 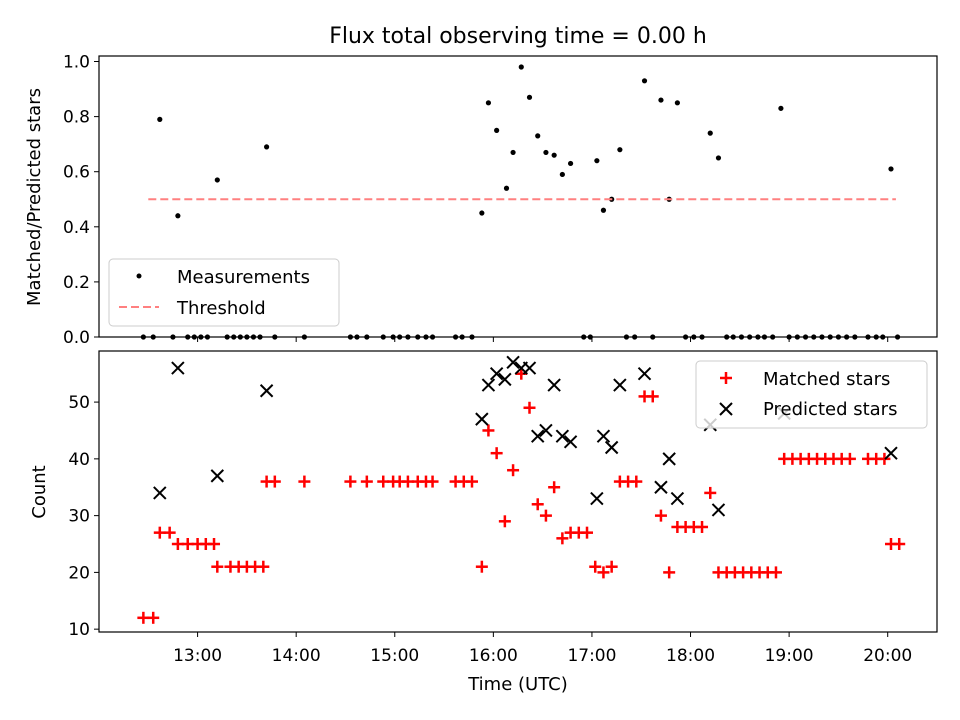 I want to click on bottom-legend: Matched stars Predicted stars, so click(x=811, y=394).